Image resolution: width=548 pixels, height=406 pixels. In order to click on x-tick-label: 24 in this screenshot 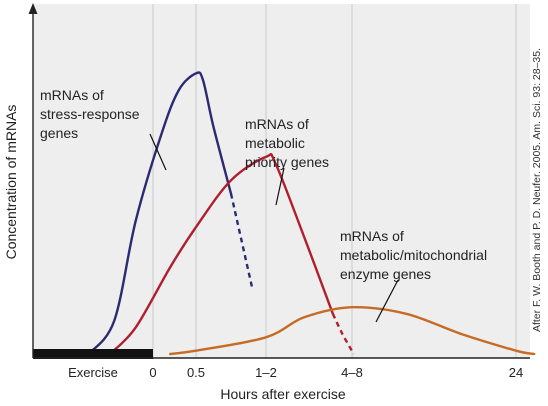, I will do `click(516, 372)`.